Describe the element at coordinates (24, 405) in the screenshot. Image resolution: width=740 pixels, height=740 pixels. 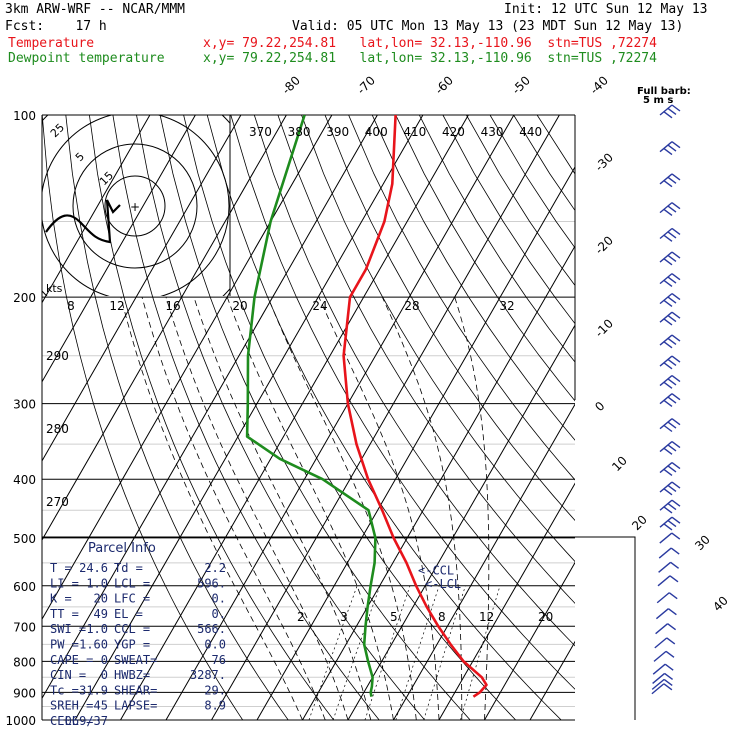
I see `pressure-label: 300` at that location.